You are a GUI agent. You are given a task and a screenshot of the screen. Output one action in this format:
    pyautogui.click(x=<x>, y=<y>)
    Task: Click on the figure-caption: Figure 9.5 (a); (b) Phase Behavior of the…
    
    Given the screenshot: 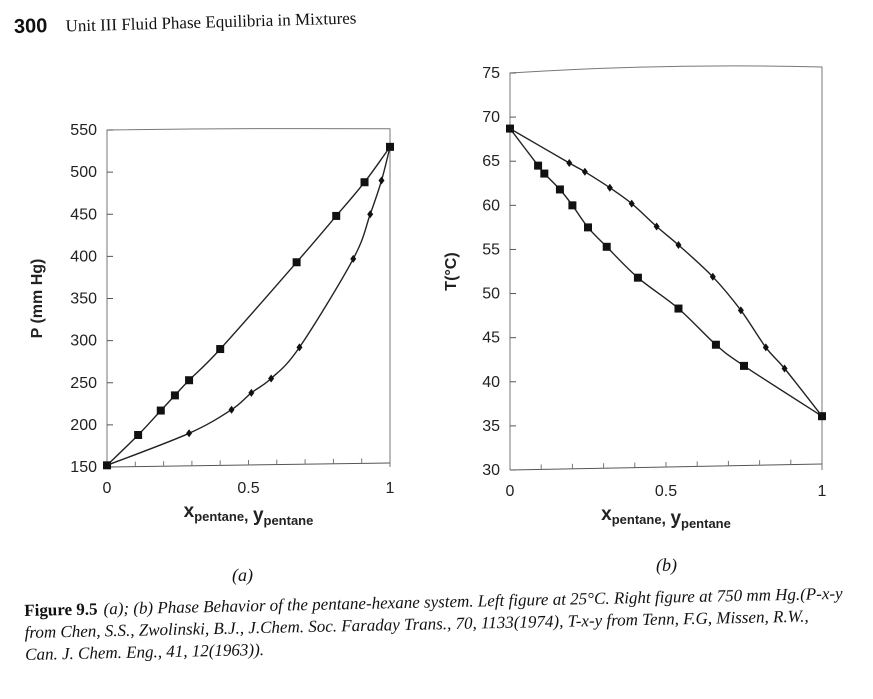 What is the action you would take?
    pyautogui.click(x=434, y=624)
    